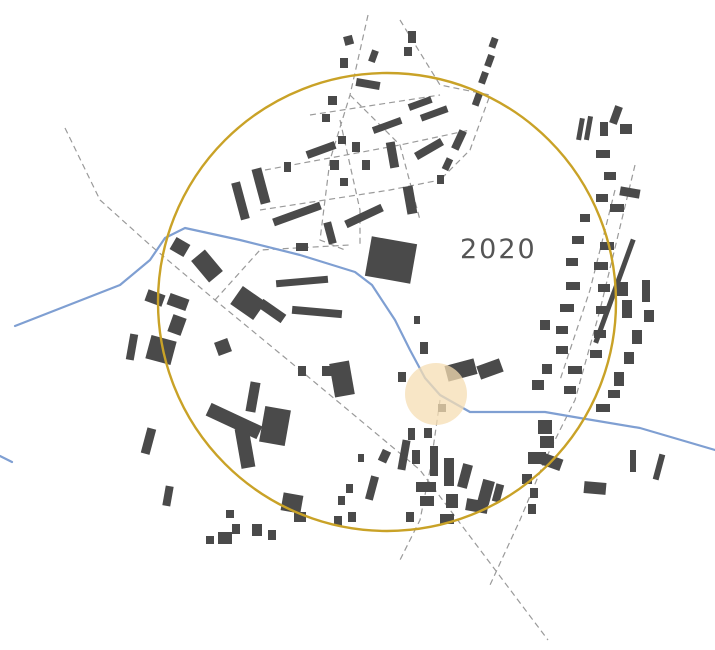  Describe the element at coordinates (282, 272) in the screenshot. I see `road-western-branch` at that location.